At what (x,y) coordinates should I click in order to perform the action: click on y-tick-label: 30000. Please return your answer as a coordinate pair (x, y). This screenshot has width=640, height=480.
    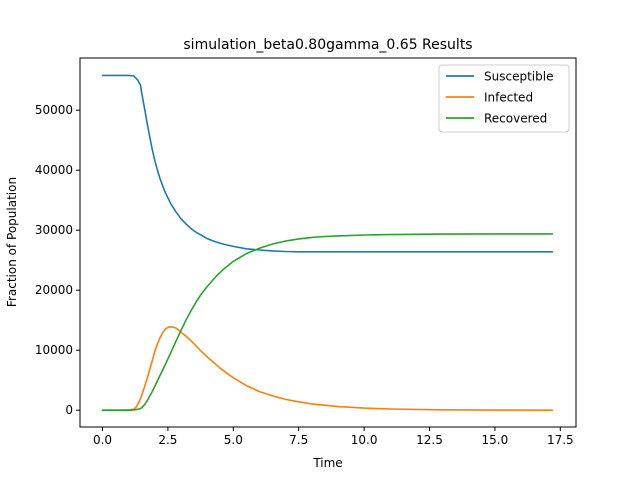
    Looking at the image, I should click on (54, 230).